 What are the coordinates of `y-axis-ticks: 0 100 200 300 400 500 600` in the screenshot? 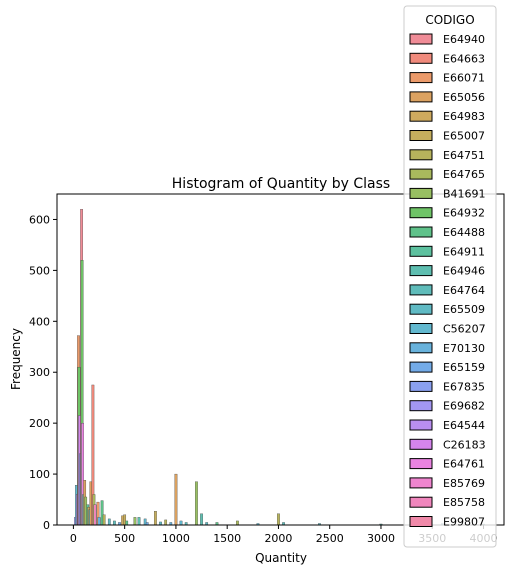 It's located at (43, 372).